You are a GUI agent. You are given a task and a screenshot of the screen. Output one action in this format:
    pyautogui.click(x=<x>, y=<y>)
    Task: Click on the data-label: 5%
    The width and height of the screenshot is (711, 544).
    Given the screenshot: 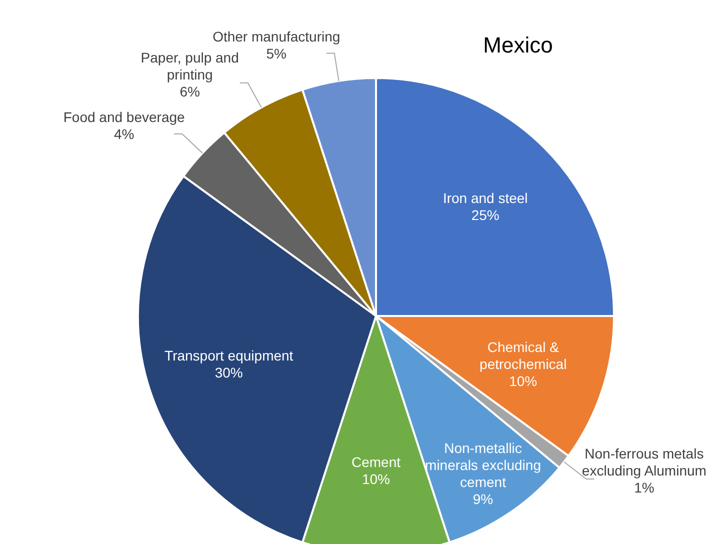 What is the action you would take?
    pyautogui.click(x=276, y=53)
    